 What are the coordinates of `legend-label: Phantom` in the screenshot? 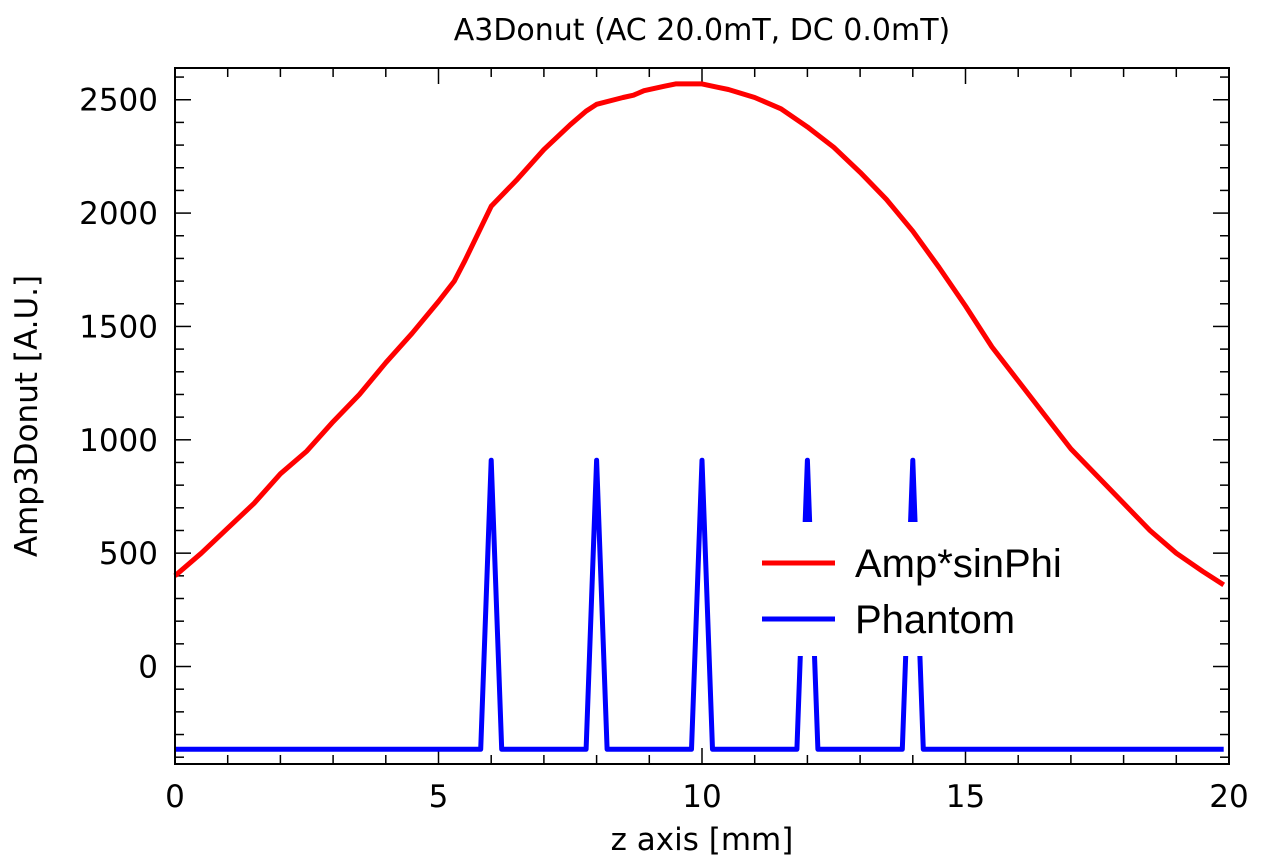 It's located at (935, 620).